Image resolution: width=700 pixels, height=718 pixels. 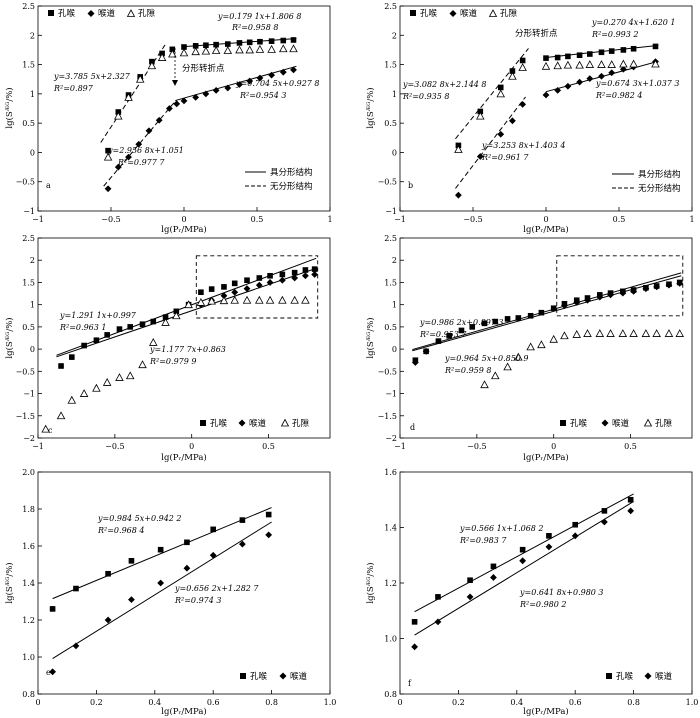 What do you see at coordinates (505, 157) in the screenshot?
I see `panel-b-r2-3: R²=0.961 7` at bounding box center [505, 157].